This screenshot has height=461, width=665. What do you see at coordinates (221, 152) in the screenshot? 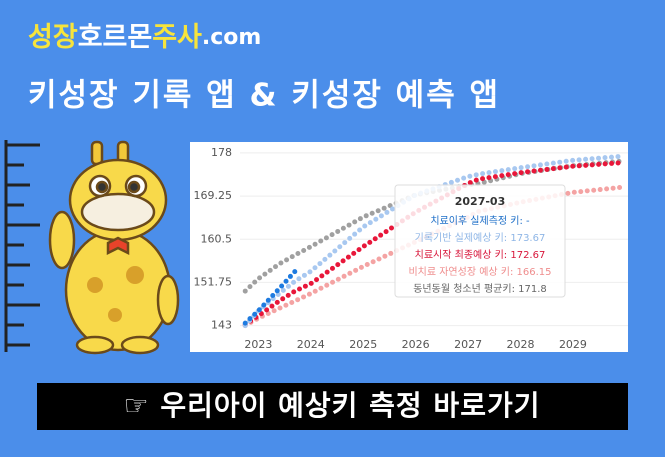
I see `y-tick-label: 178` at bounding box center [221, 152].